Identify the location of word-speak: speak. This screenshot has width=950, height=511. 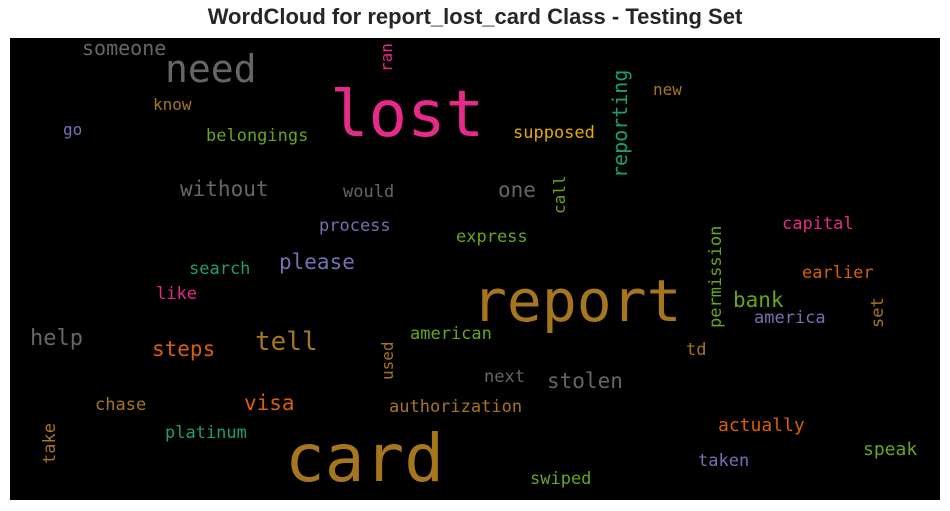
(890, 449).